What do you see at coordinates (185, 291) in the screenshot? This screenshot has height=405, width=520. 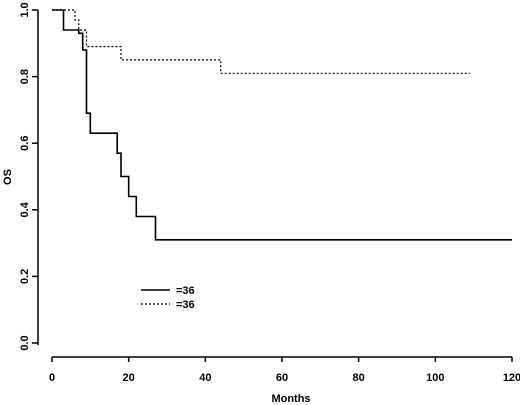 I see `legend-label-series-1: =36` at bounding box center [185, 291].